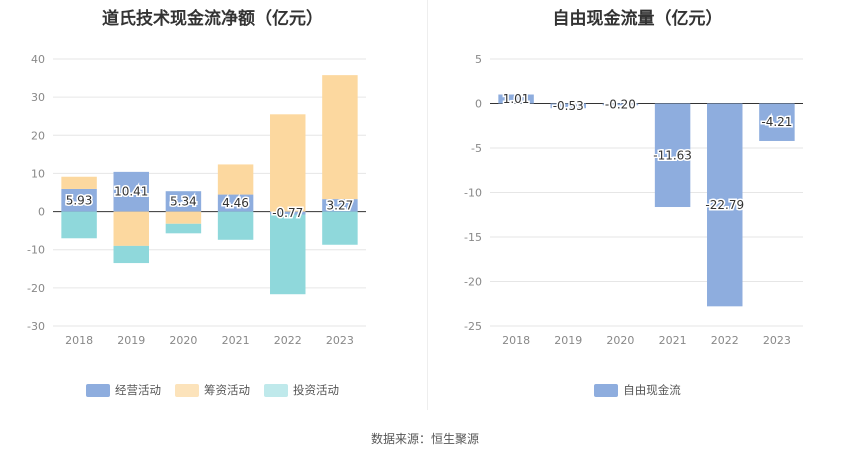 The image size is (850, 459). I want to click on y-tick-label: -30, so click(36, 326).